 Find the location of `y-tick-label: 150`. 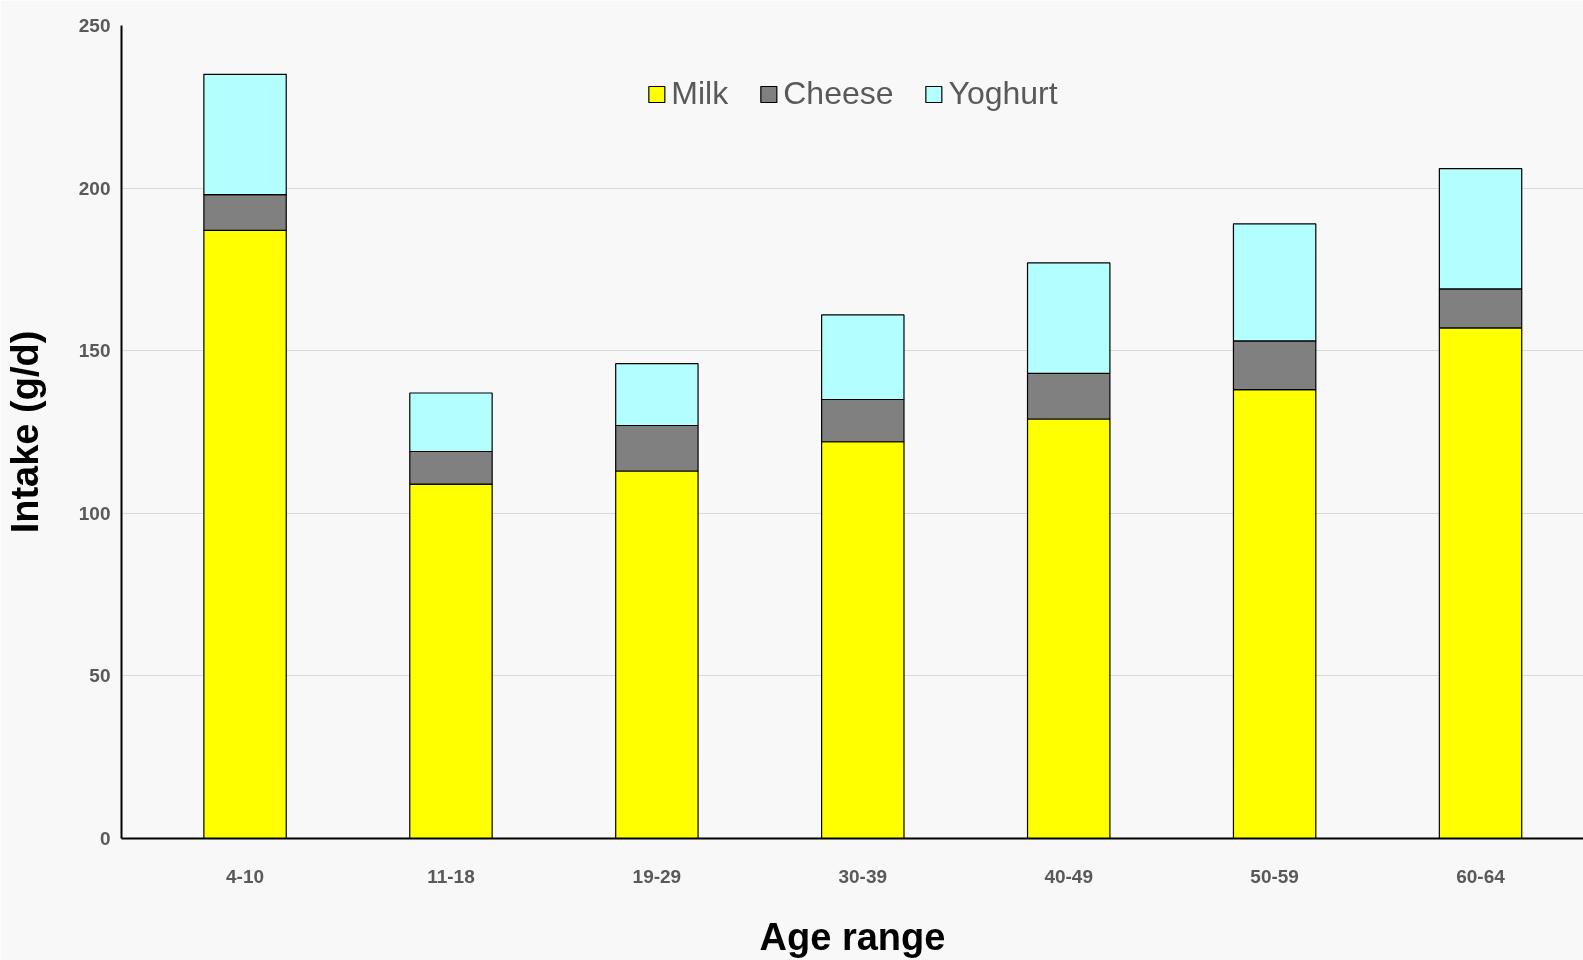

y-tick-label: 150 is located at coordinates (94, 351).